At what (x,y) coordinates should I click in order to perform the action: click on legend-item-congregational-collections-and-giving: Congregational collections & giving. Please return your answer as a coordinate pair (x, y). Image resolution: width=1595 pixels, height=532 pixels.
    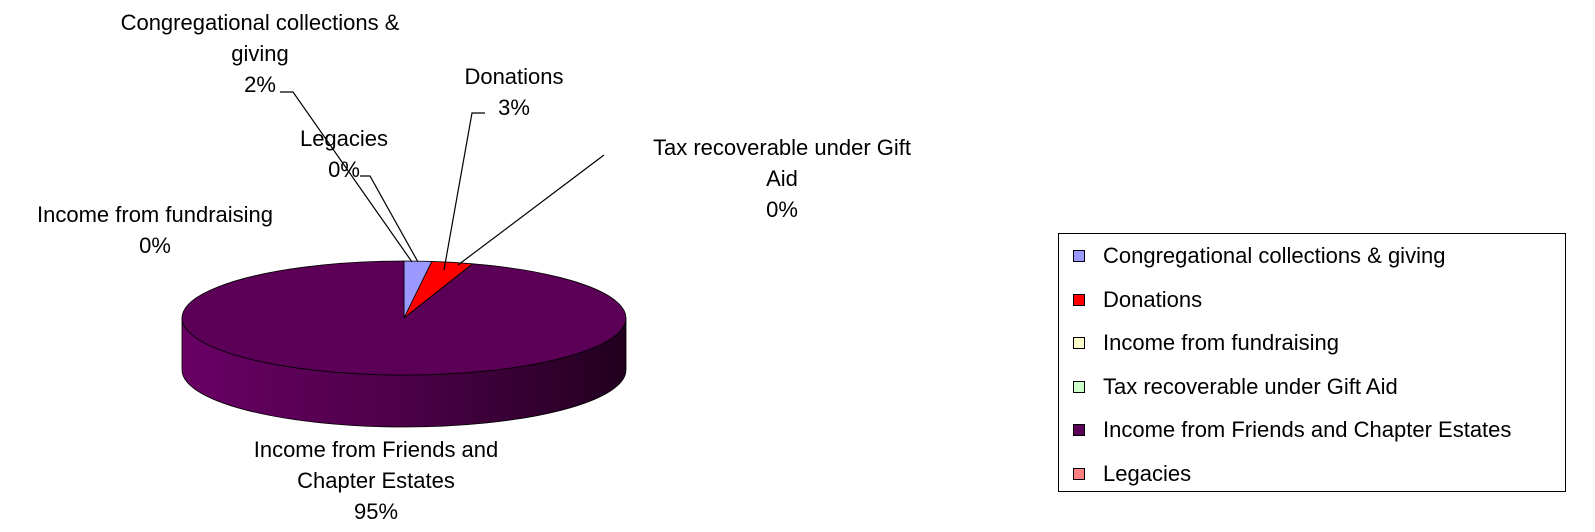
    Looking at the image, I should click on (1259, 256).